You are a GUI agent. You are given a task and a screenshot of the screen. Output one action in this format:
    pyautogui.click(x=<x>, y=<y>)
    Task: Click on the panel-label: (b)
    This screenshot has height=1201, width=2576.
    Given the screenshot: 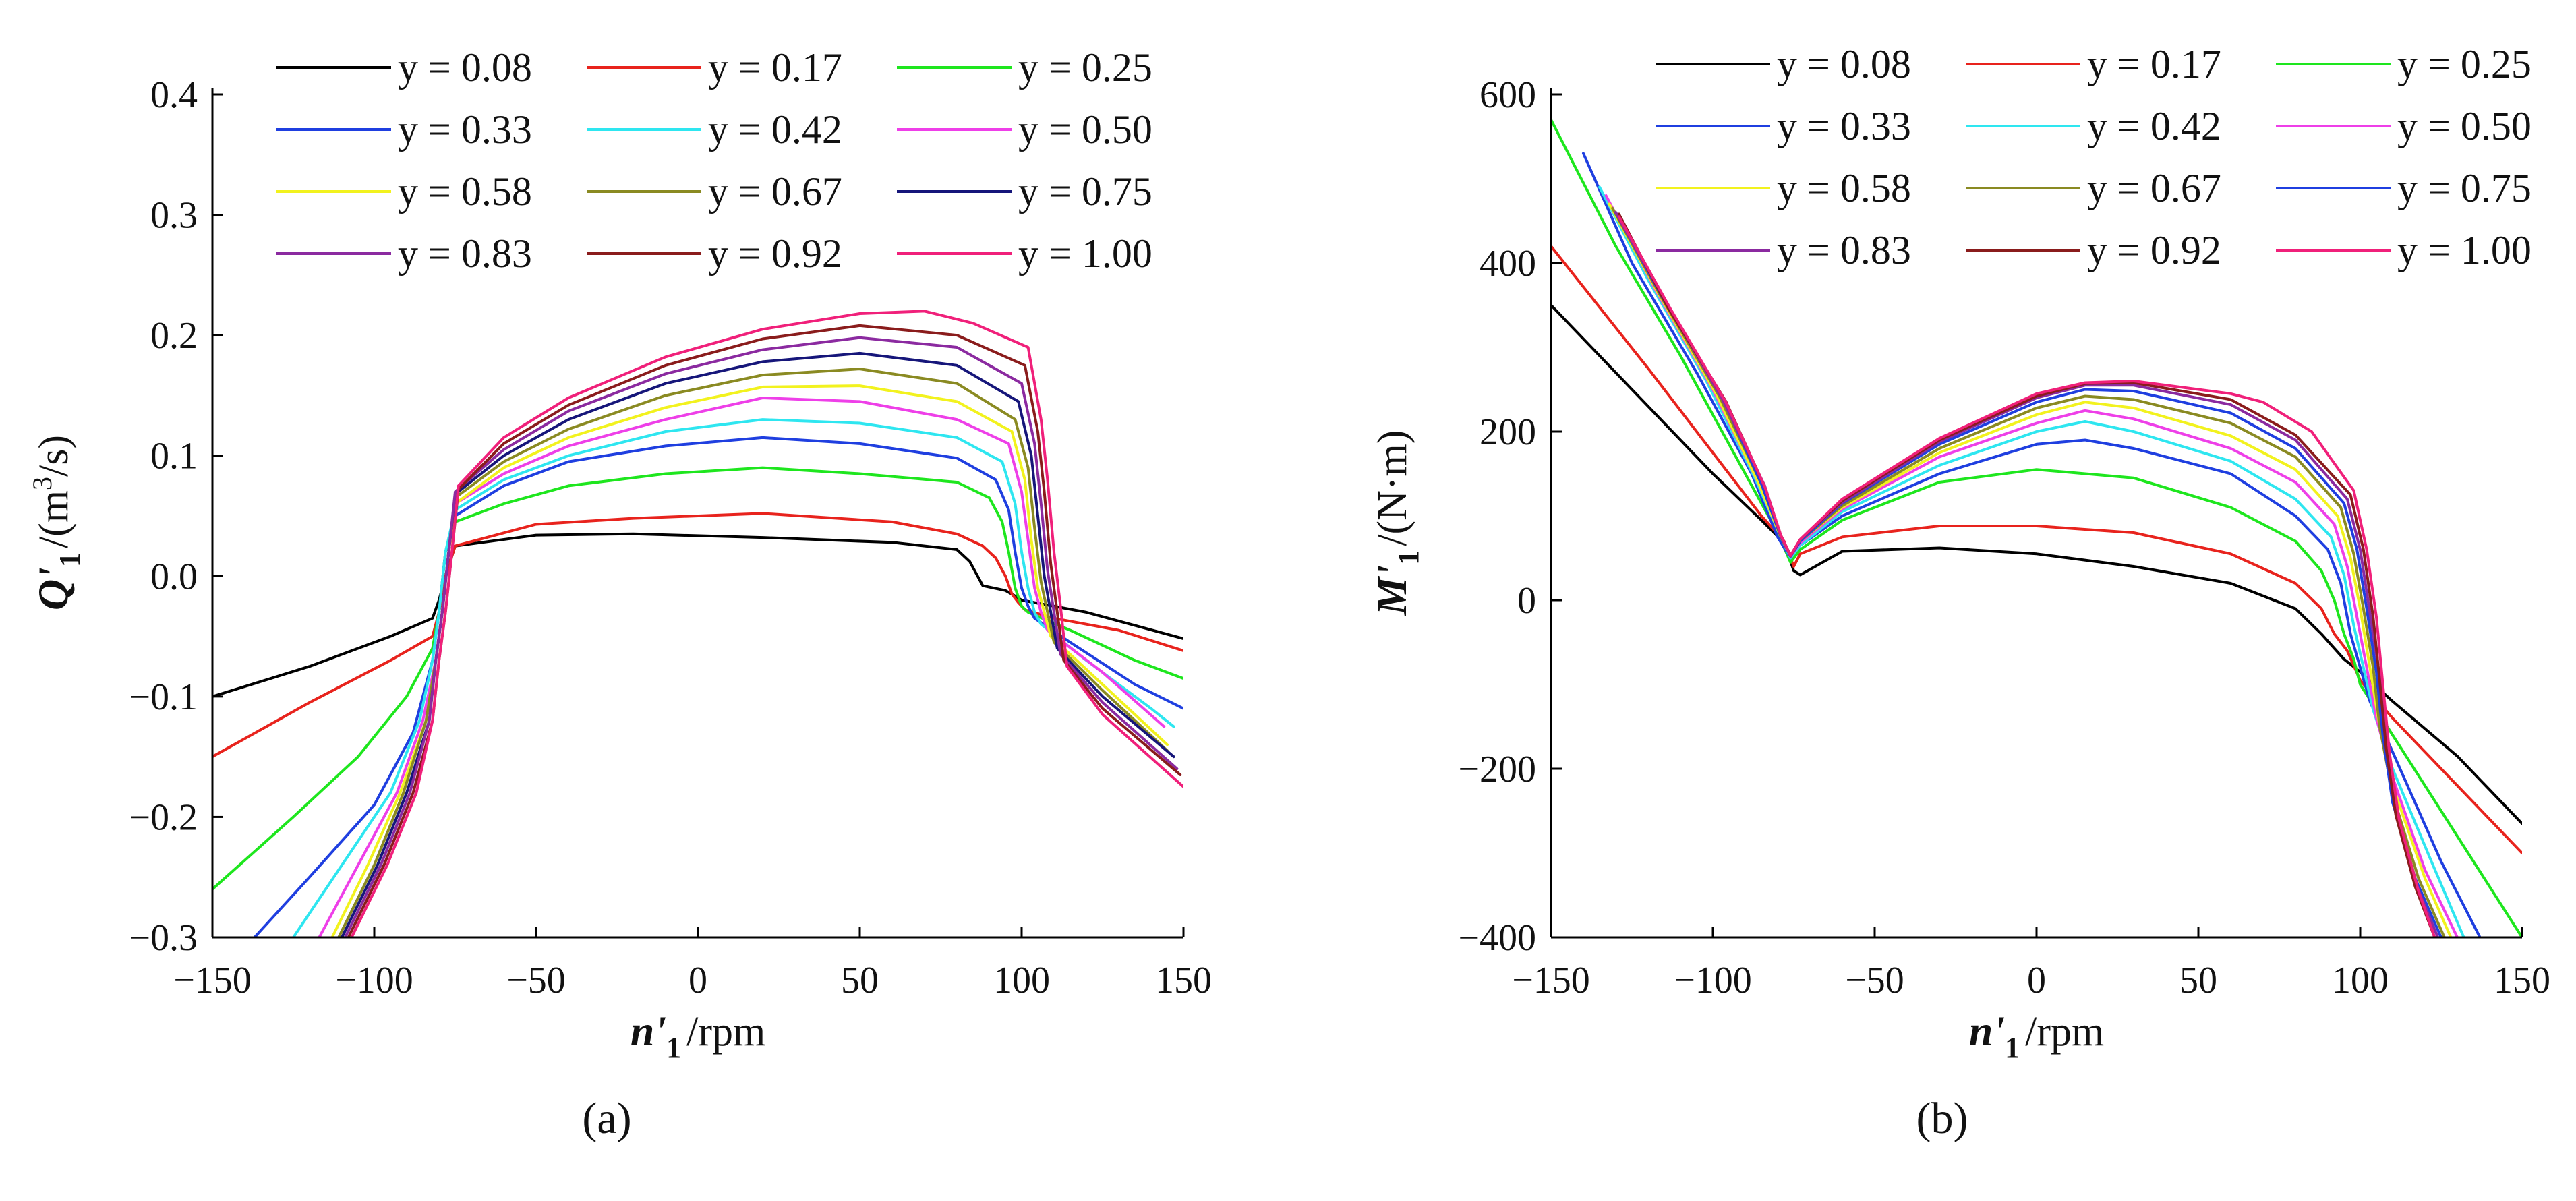 What is the action you would take?
    pyautogui.click(x=1942, y=1118)
    